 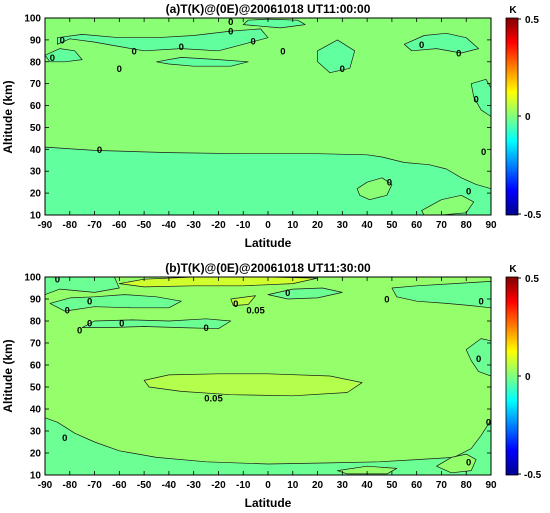 What do you see at coordinates (512, 116) in the screenshot?
I see `panel-a-colorbar-gradient` at bounding box center [512, 116].